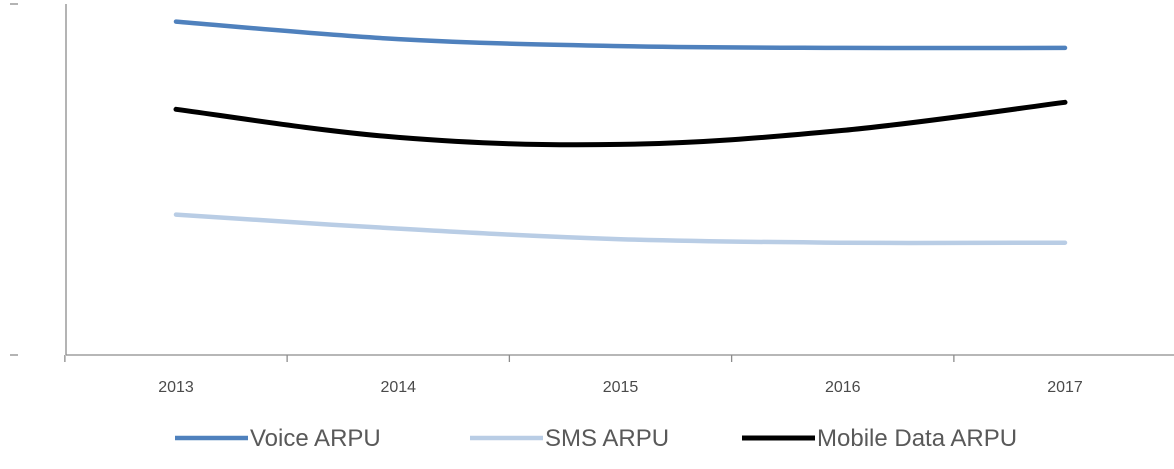 The width and height of the screenshot is (1174, 469). What do you see at coordinates (917, 438) in the screenshot?
I see `legend-label-mobile-data-arpu: Mobile Data ARPU` at bounding box center [917, 438].